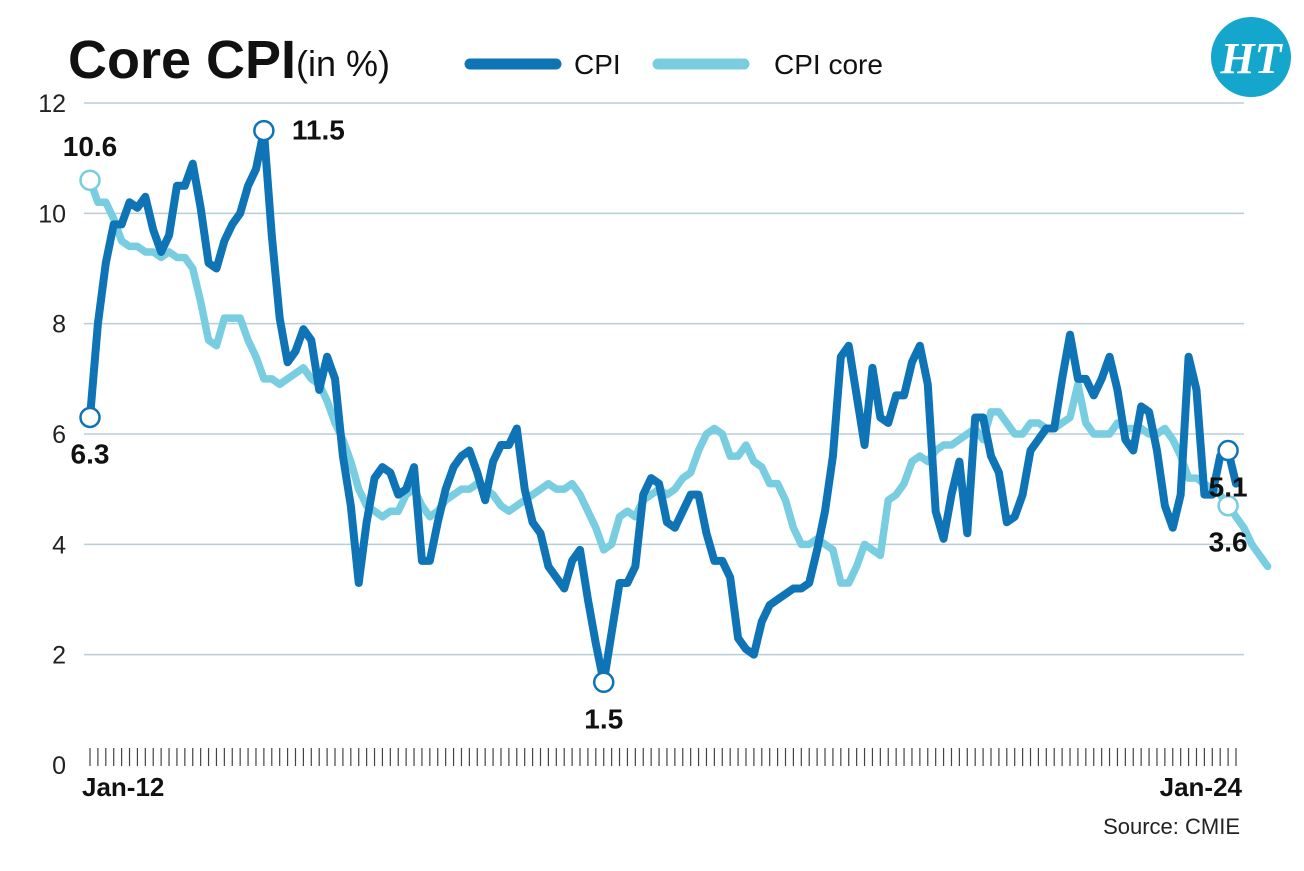  Describe the element at coordinates (59, 435) in the screenshot. I see `y-tick-label: 6` at that location.